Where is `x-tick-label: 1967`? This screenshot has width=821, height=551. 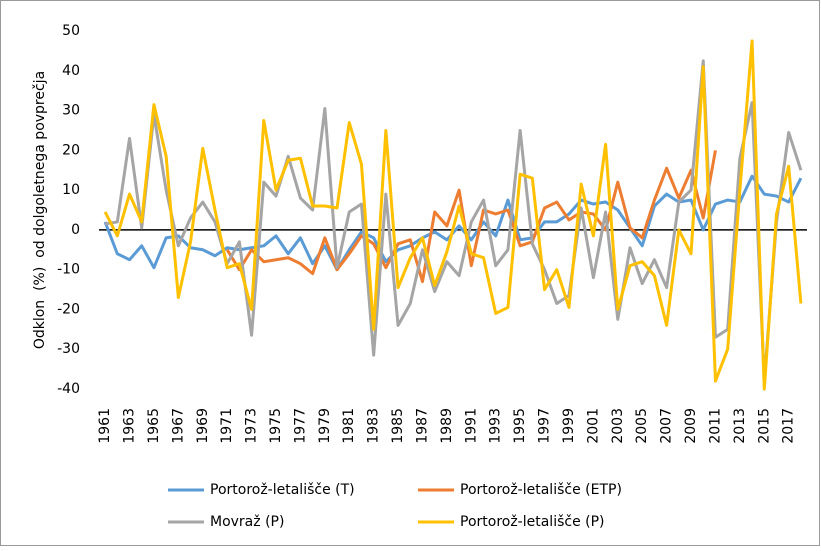
x-tick-label: 1967 is located at coordinates (178, 426).